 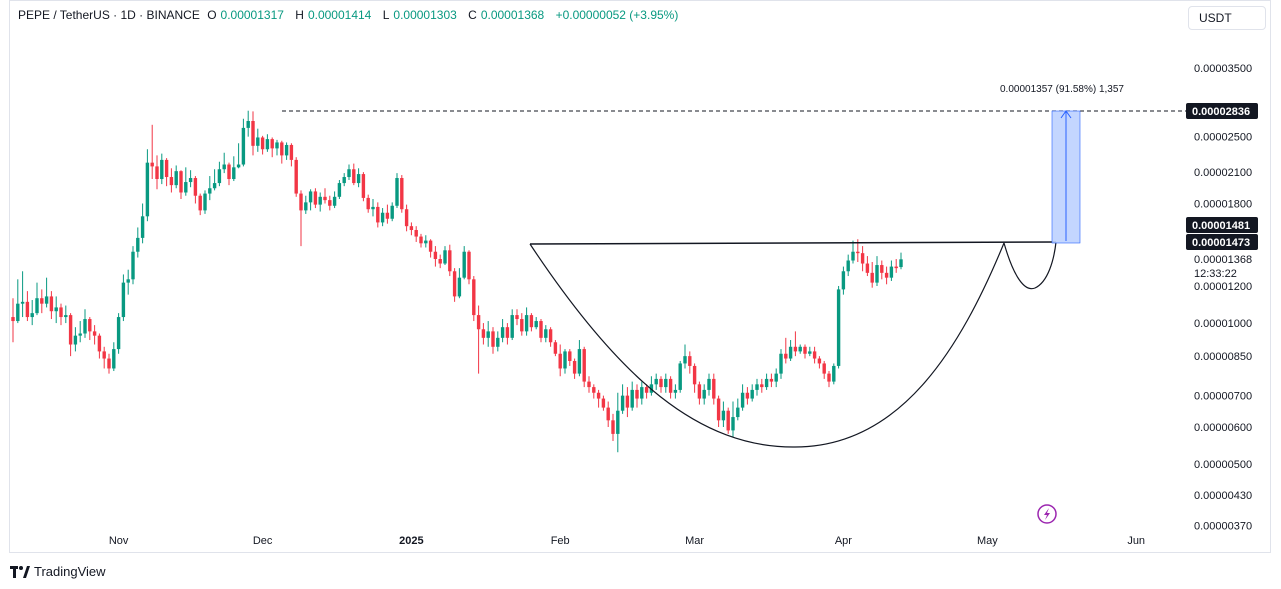 What do you see at coordinates (1136, 541) in the screenshot?
I see `time-tick-label: Jun` at bounding box center [1136, 541].